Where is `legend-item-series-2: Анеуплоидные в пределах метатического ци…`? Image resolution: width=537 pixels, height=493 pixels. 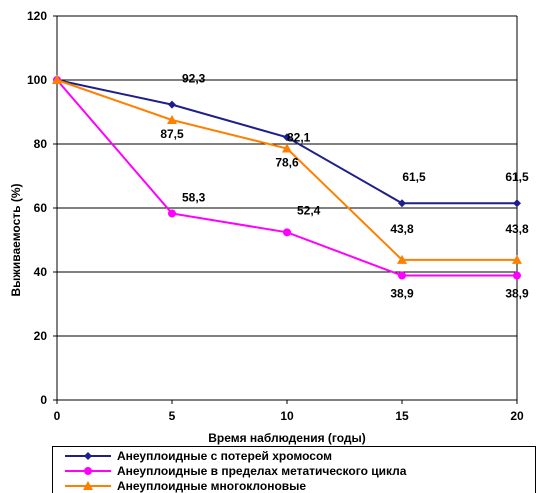
legend-item-series-2: Анеуплоидные в пределах метатического ци… is located at coordinates (234, 471).